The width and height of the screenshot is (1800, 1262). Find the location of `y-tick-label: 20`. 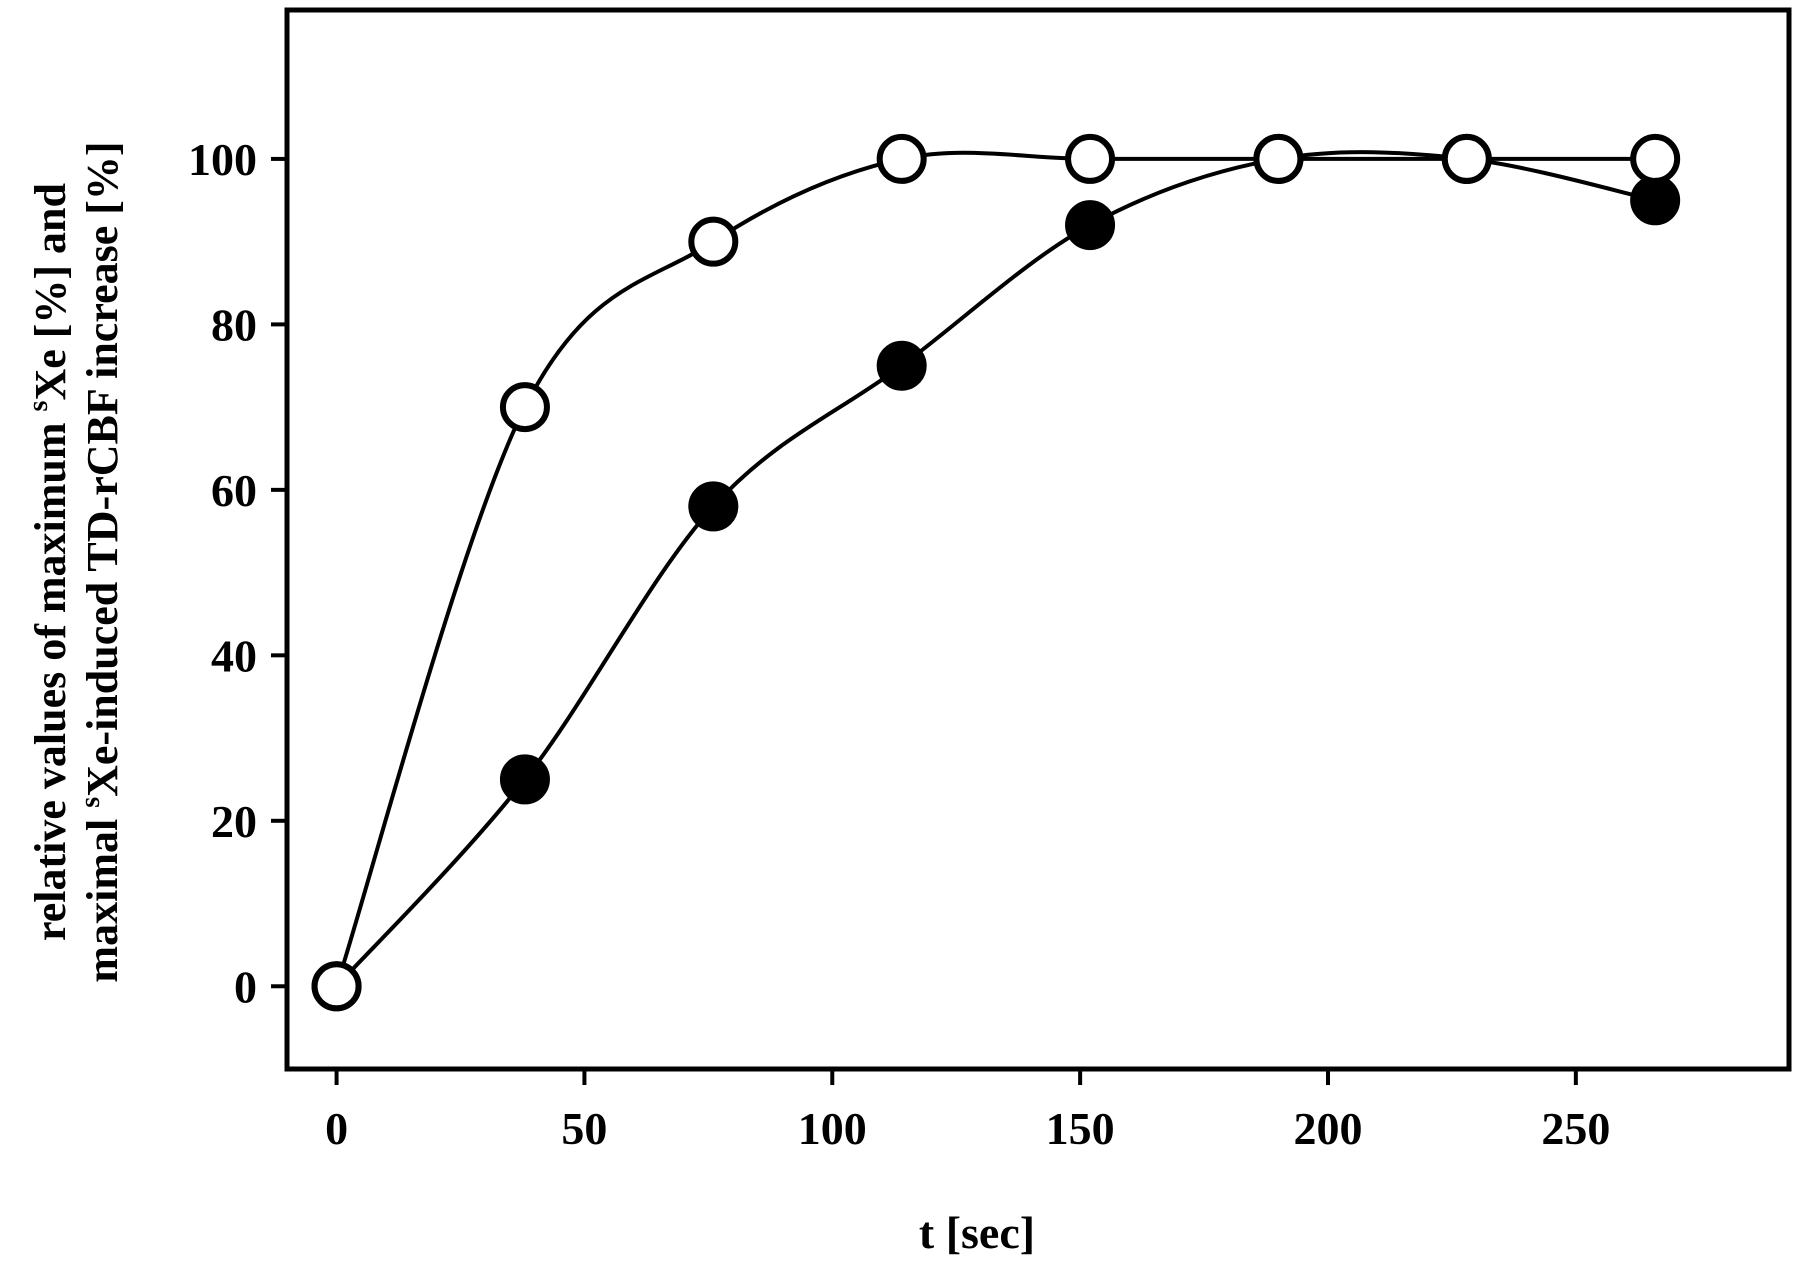

y-tick-label: 20 is located at coordinates (234, 821).